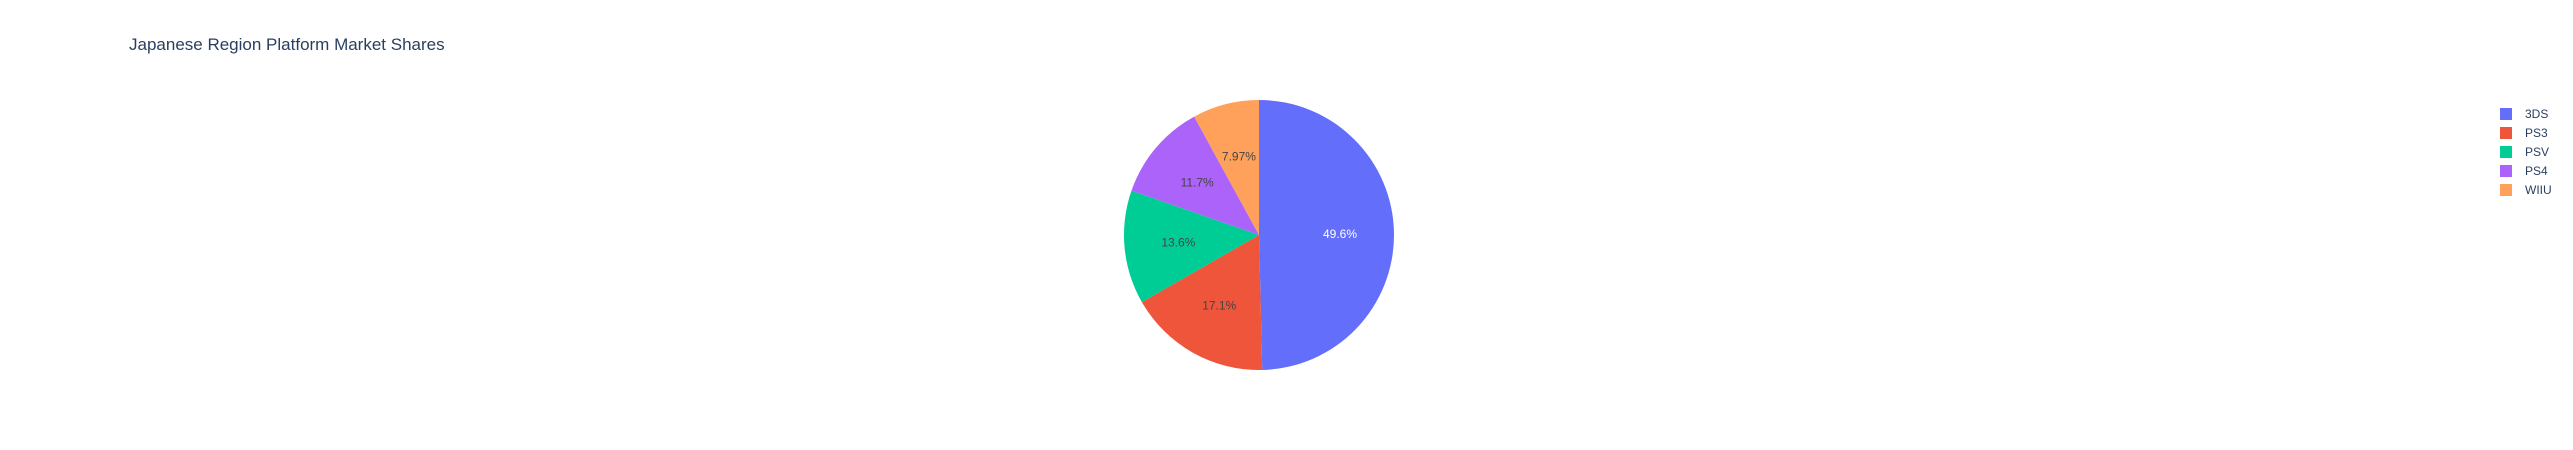 This screenshot has height=450, width=2573. What do you see at coordinates (2506, 152) in the screenshot?
I see `legend-swatch-psv` at bounding box center [2506, 152].